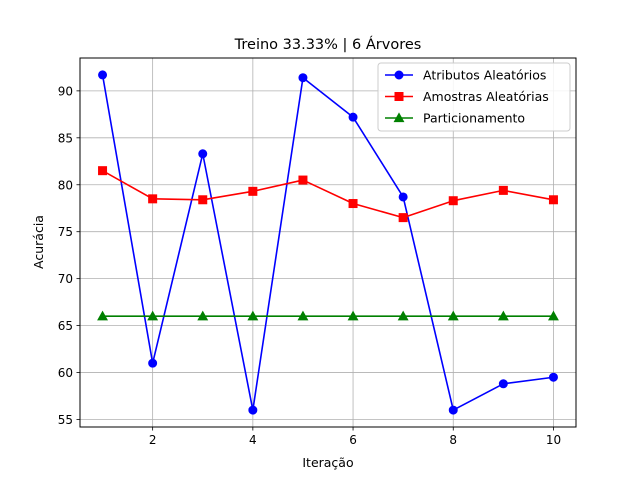 The height and width of the screenshot is (480, 640). What do you see at coordinates (65, 420) in the screenshot?
I see `y-tick-label: 55` at bounding box center [65, 420].